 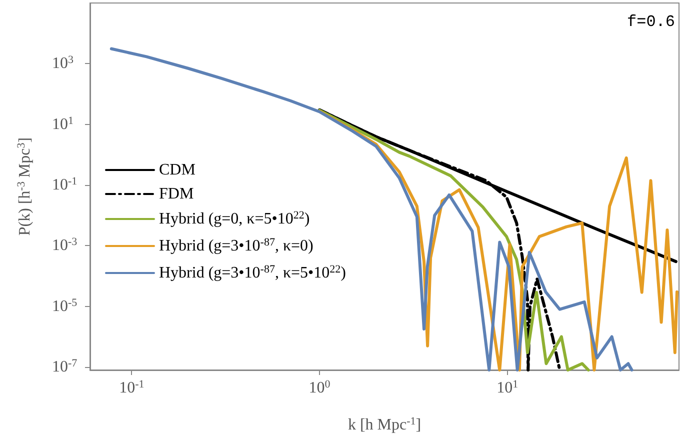 I want to click on annotation: f=0.6, so click(x=651, y=22).